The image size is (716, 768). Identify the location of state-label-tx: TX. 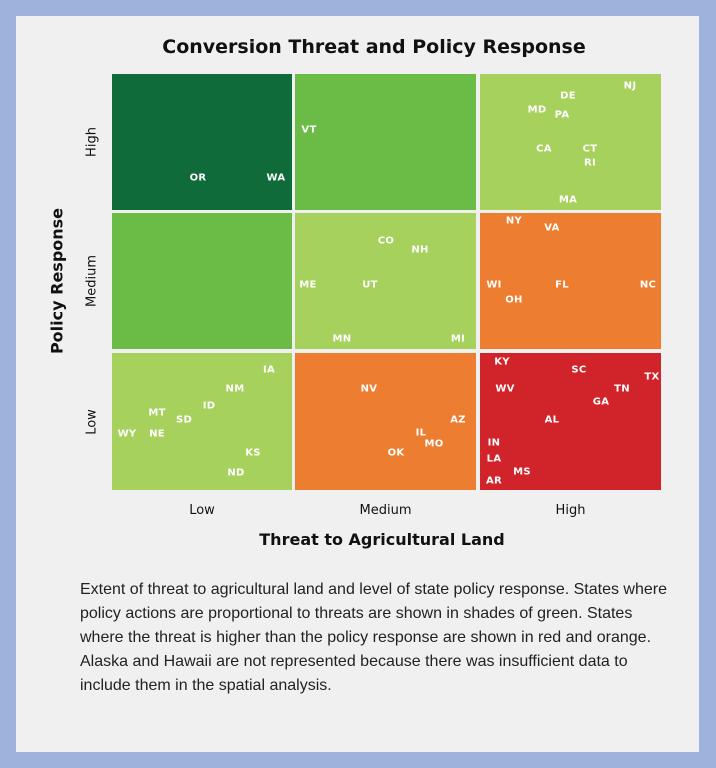
(652, 377).